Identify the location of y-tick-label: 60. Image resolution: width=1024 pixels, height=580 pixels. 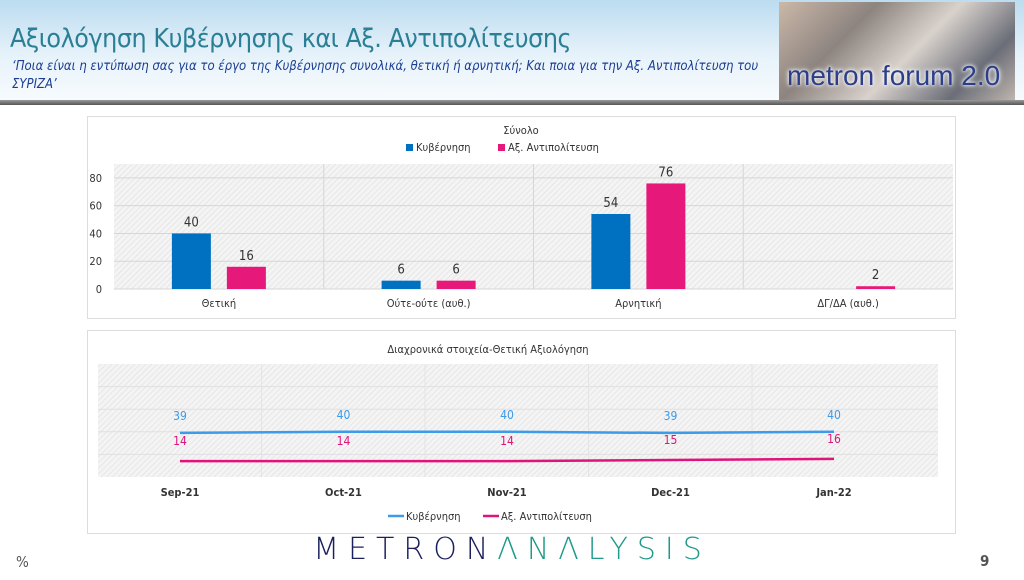
(95, 206).